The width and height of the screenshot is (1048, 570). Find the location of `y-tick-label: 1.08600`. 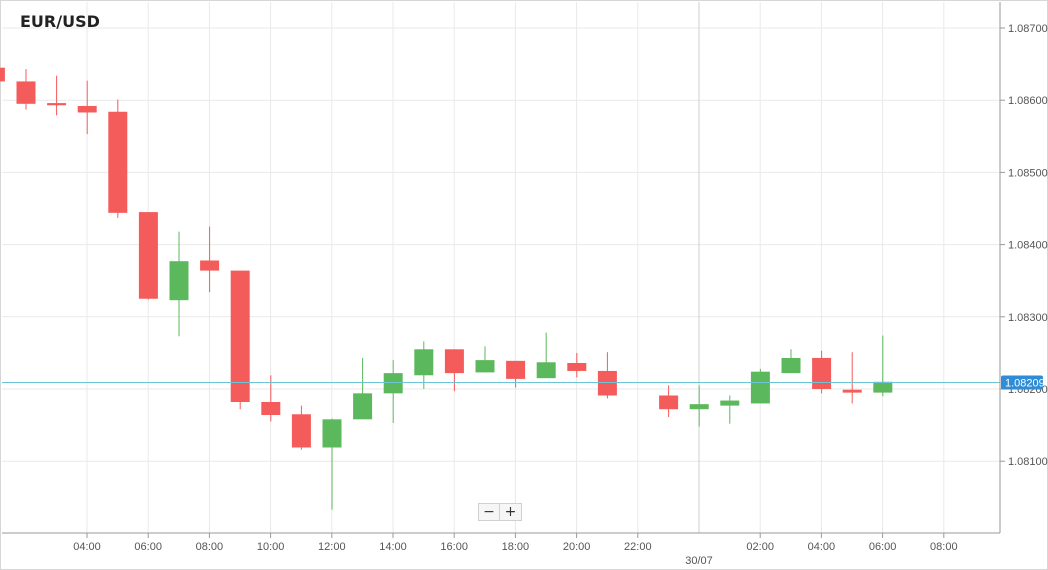

y-tick-label: 1.08600 is located at coordinates (1028, 101).